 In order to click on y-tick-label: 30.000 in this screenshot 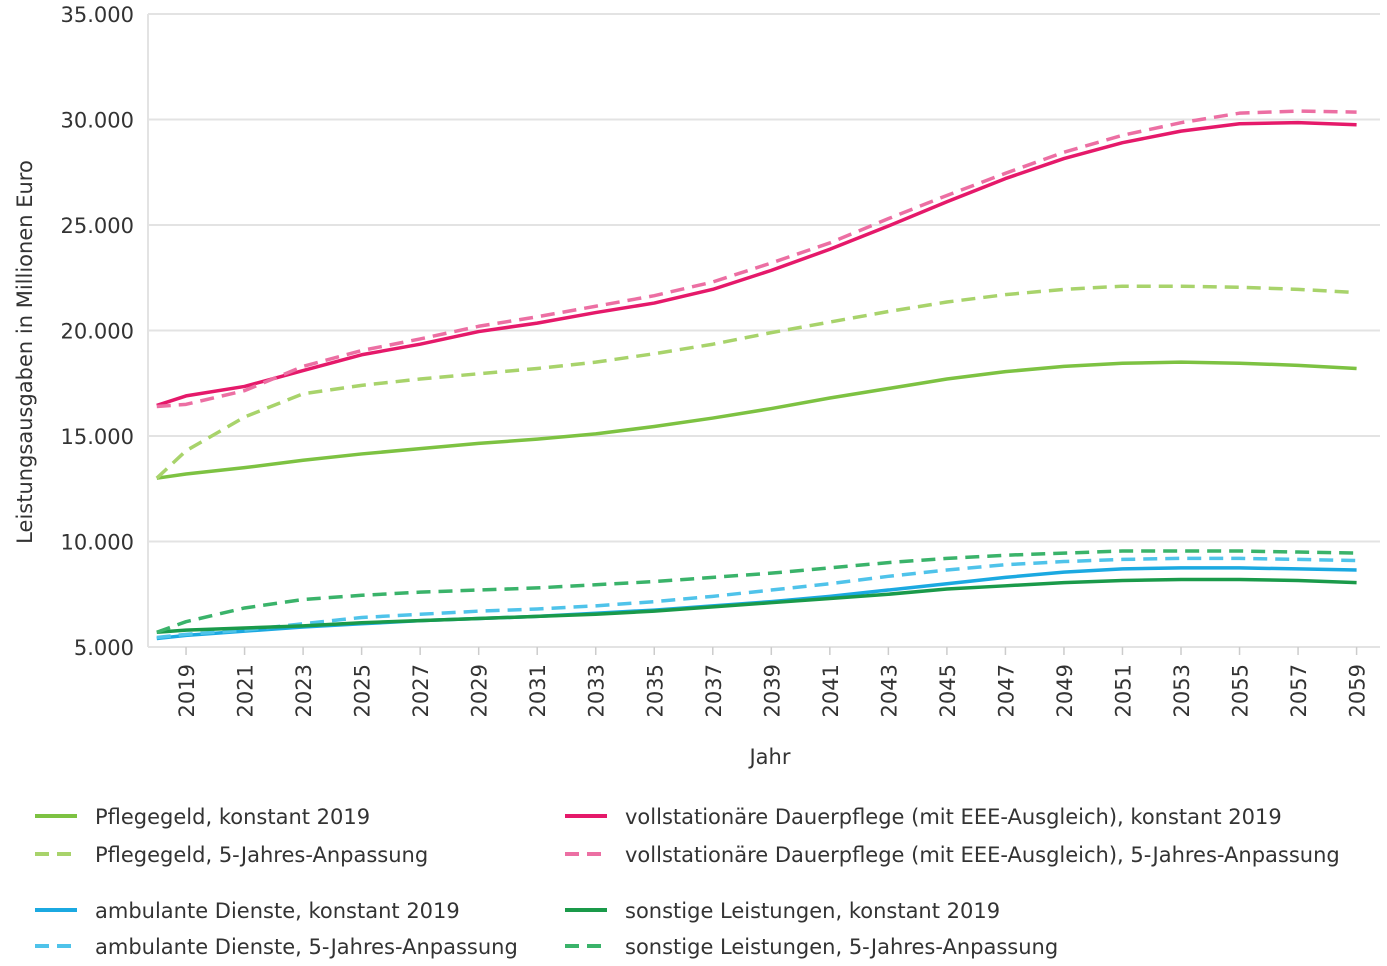, I will do `click(97, 121)`.